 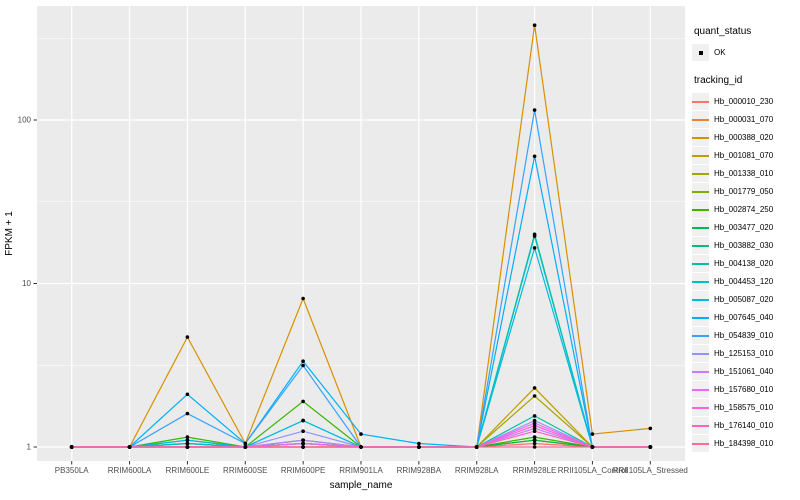 I want to click on legend-quant-status: quant_status OK, so click(x=745, y=43).